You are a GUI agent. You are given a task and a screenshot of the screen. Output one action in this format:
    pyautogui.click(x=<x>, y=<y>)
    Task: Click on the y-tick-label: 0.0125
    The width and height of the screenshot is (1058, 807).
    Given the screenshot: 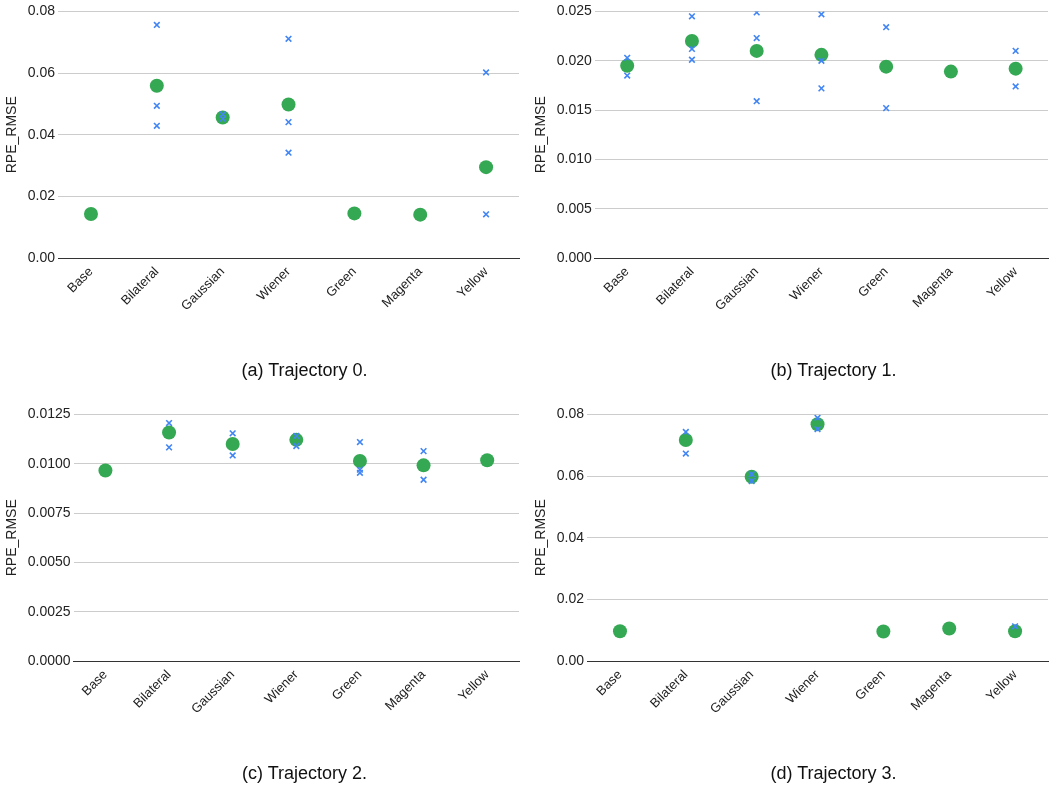 What is the action you would take?
    pyautogui.click(x=49, y=413)
    